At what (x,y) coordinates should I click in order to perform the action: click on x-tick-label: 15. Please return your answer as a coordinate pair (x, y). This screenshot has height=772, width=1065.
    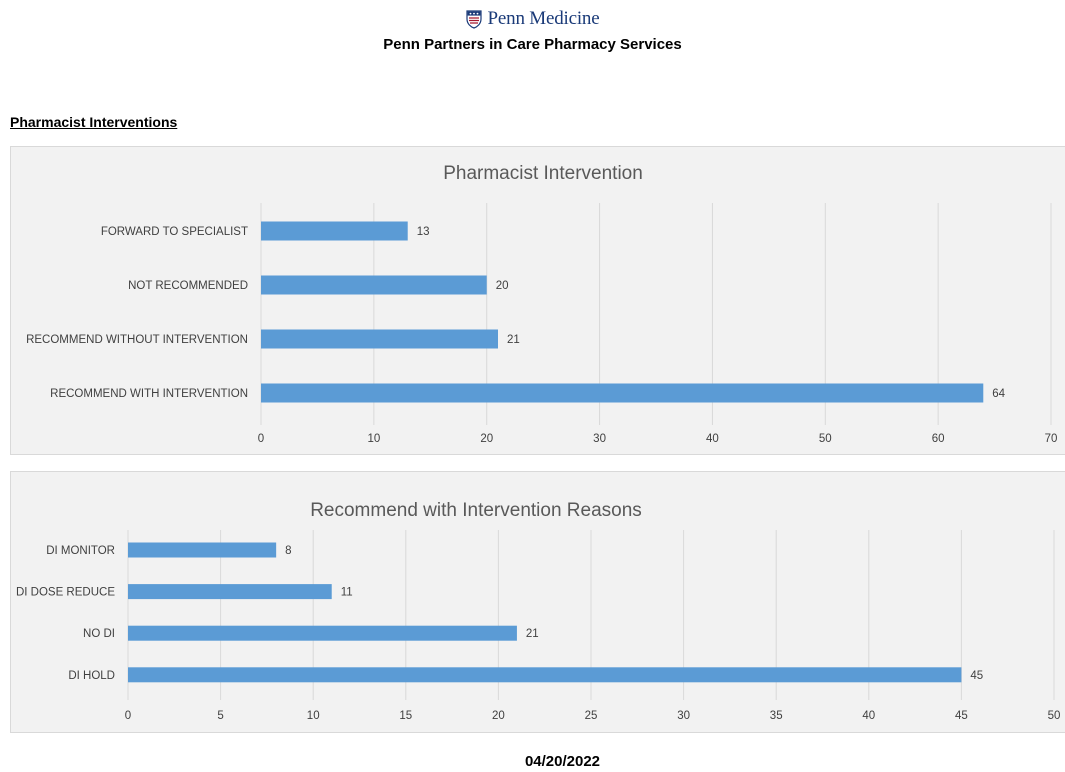
    Looking at the image, I should click on (405, 716).